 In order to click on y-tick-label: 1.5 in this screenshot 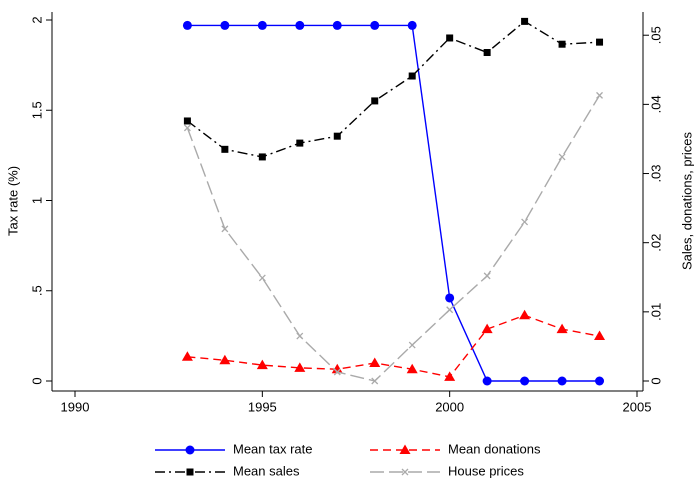, I will do `click(36, 110)`.